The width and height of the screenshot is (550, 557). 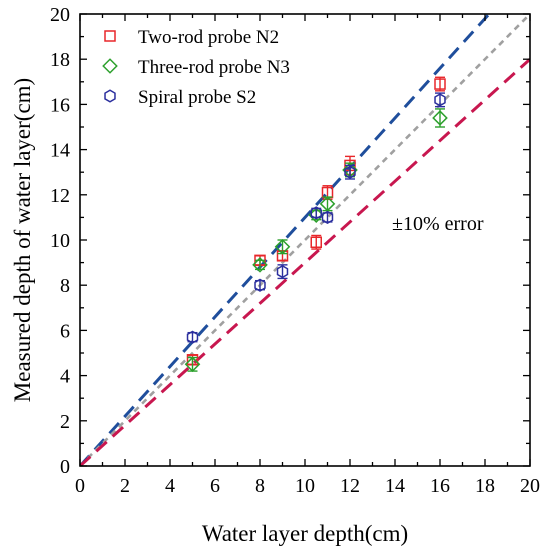 What do you see at coordinates (110, 96) in the screenshot?
I see `hexagon-legend-icon` at bounding box center [110, 96].